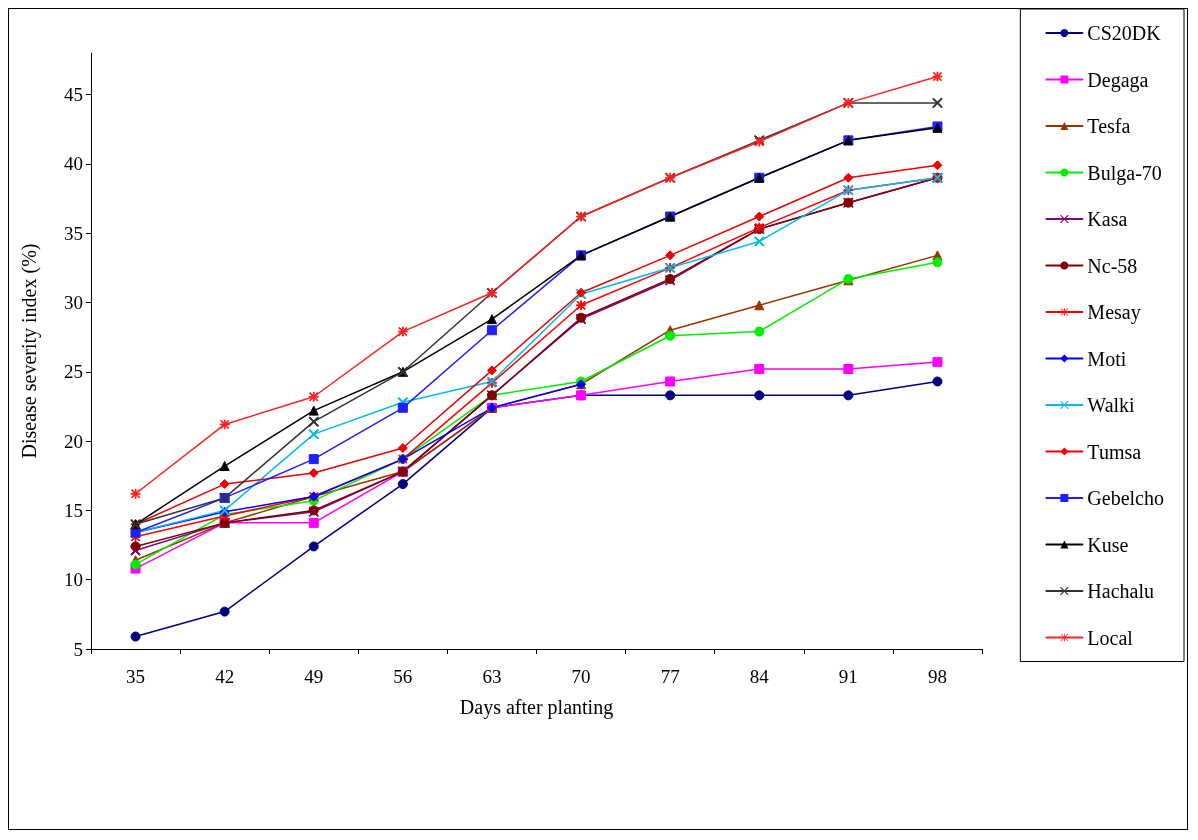 The height and width of the screenshot is (840, 1198). What do you see at coordinates (314, 676) in the screenshot?
I see `x-tick-label: 49` at bounding box center [314, 676].